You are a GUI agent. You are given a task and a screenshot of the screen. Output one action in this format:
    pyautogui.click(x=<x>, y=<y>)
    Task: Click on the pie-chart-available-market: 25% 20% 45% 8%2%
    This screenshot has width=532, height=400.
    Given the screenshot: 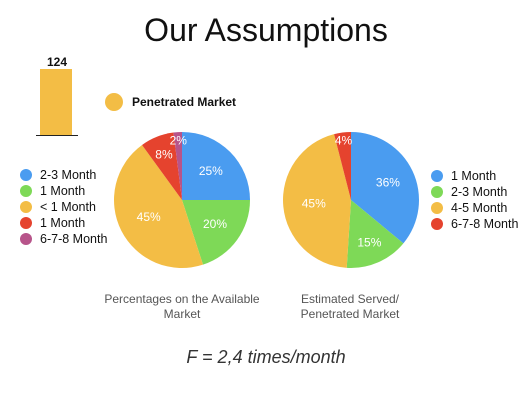 What is the action you would take?
    pyautogui.click(x=182, y=200)
    